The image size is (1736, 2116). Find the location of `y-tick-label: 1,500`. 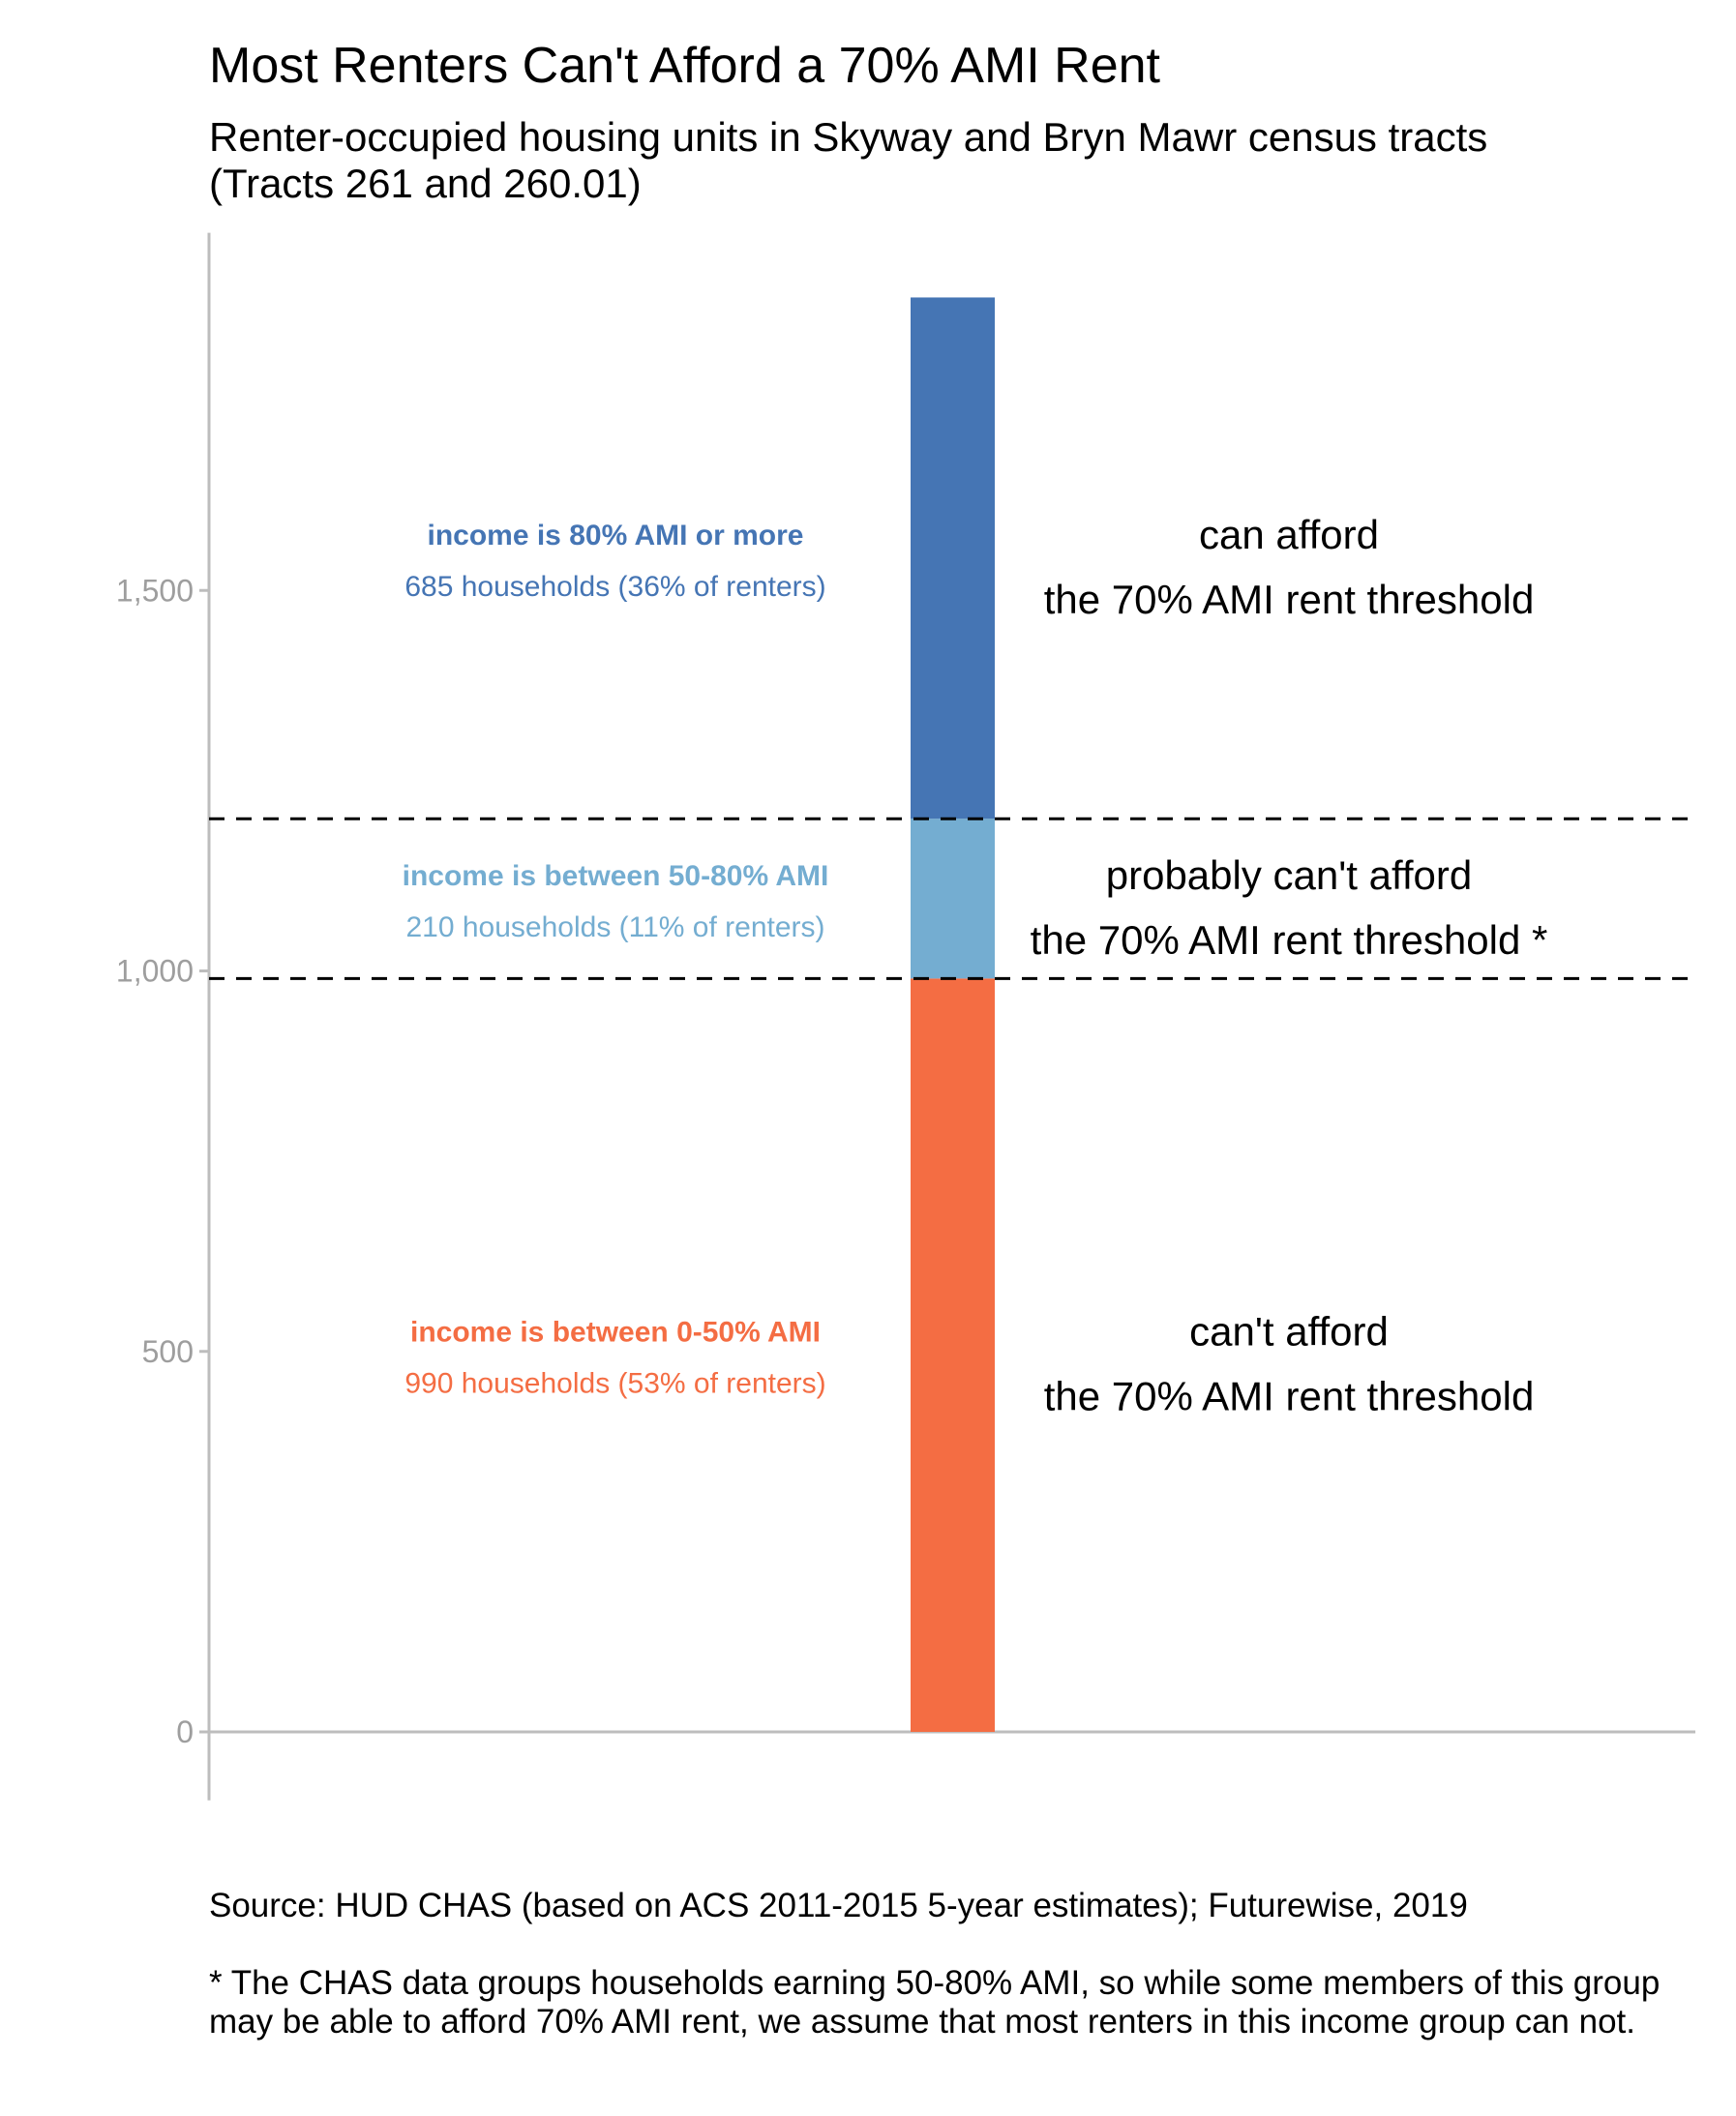

y-tick-label: 1,500 is located at coordinates (155, 590).